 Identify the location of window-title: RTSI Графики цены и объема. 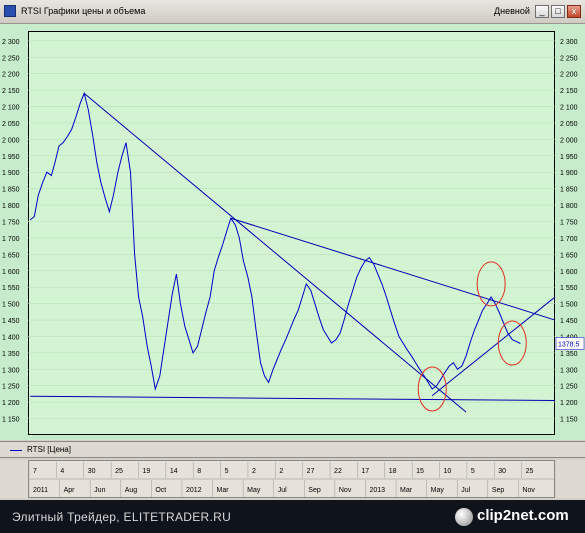
(83, 11).